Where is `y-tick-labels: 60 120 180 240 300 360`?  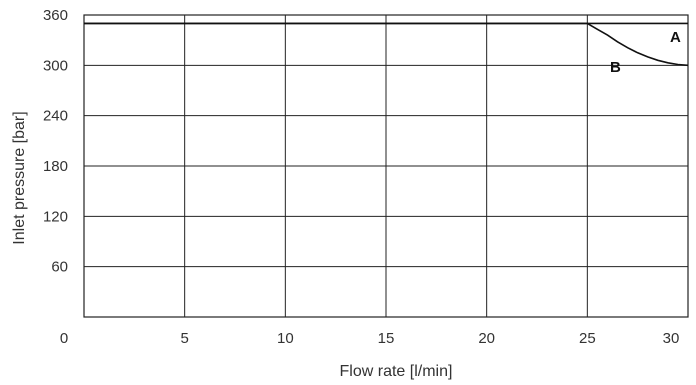
y-tick-labels: 60 120 180 240 300 360 is located at coordinates (55, 141).